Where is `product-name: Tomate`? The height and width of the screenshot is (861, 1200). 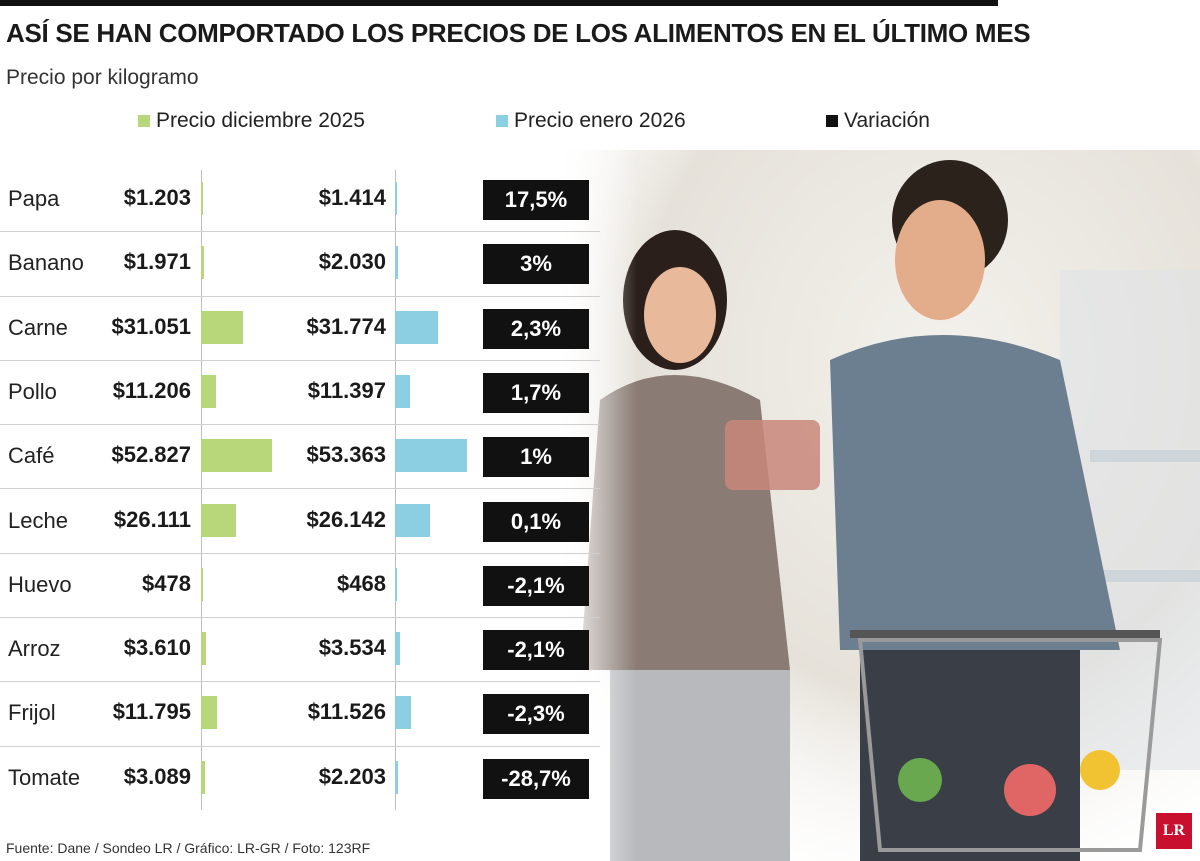
product-name: Tomate is located at coordinates (44, 777).